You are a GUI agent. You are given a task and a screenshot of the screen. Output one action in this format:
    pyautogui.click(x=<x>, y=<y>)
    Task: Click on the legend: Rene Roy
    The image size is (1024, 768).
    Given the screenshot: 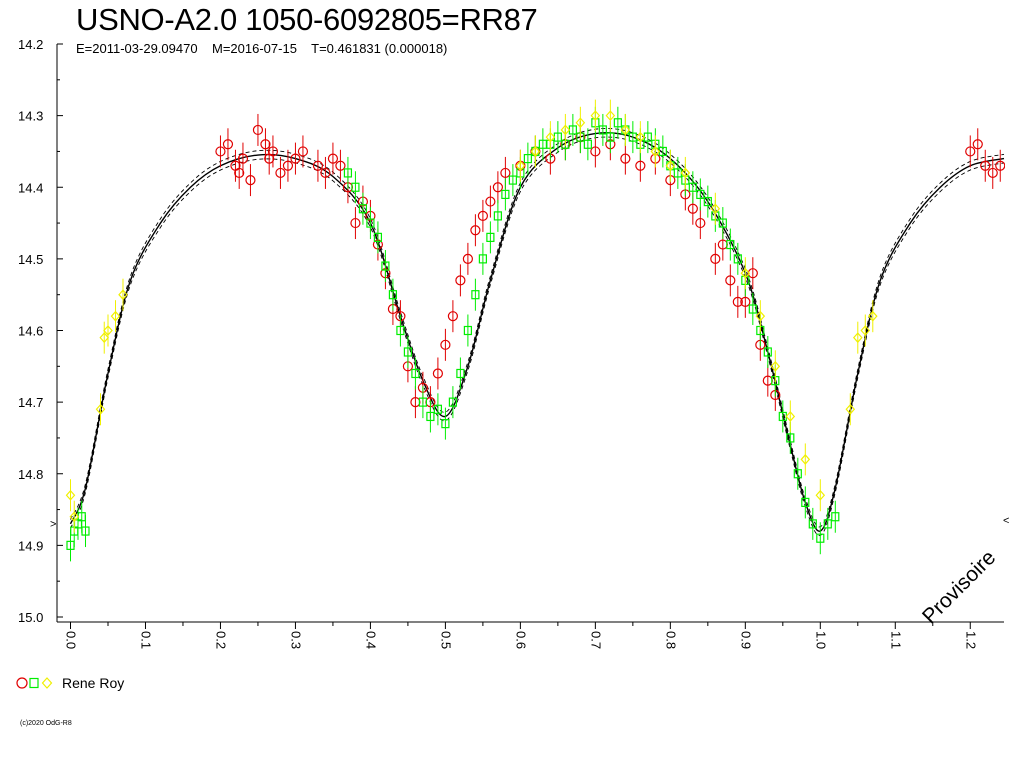 What is the action you would take?
    pyautogui.click(x=70, y=683)
    